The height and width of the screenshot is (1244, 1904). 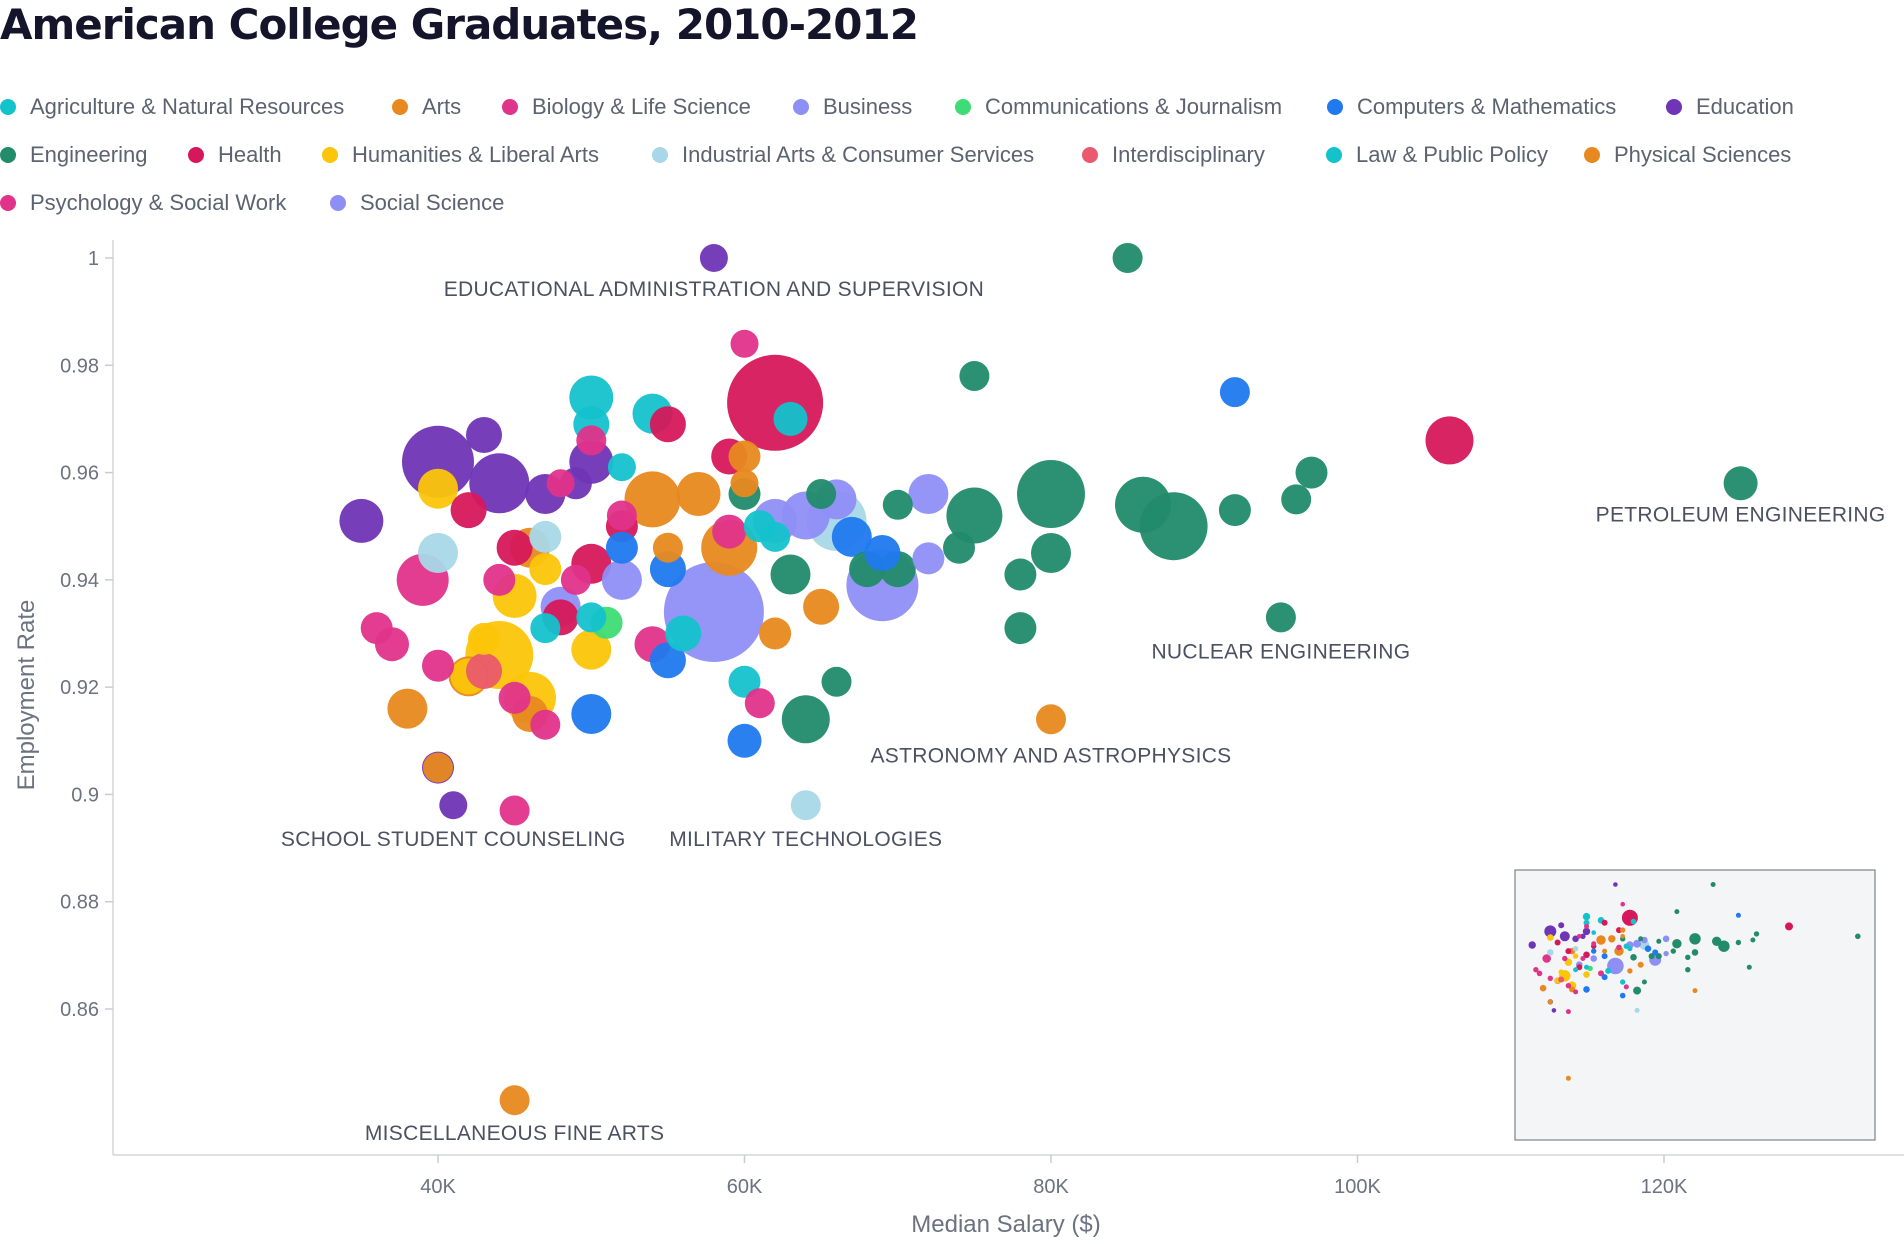 What do you see at coordinates (843, 155) in the screenshot?
I see `legend-item: Industrial Arts & Consumer Services` at bounding box center [843, 155].